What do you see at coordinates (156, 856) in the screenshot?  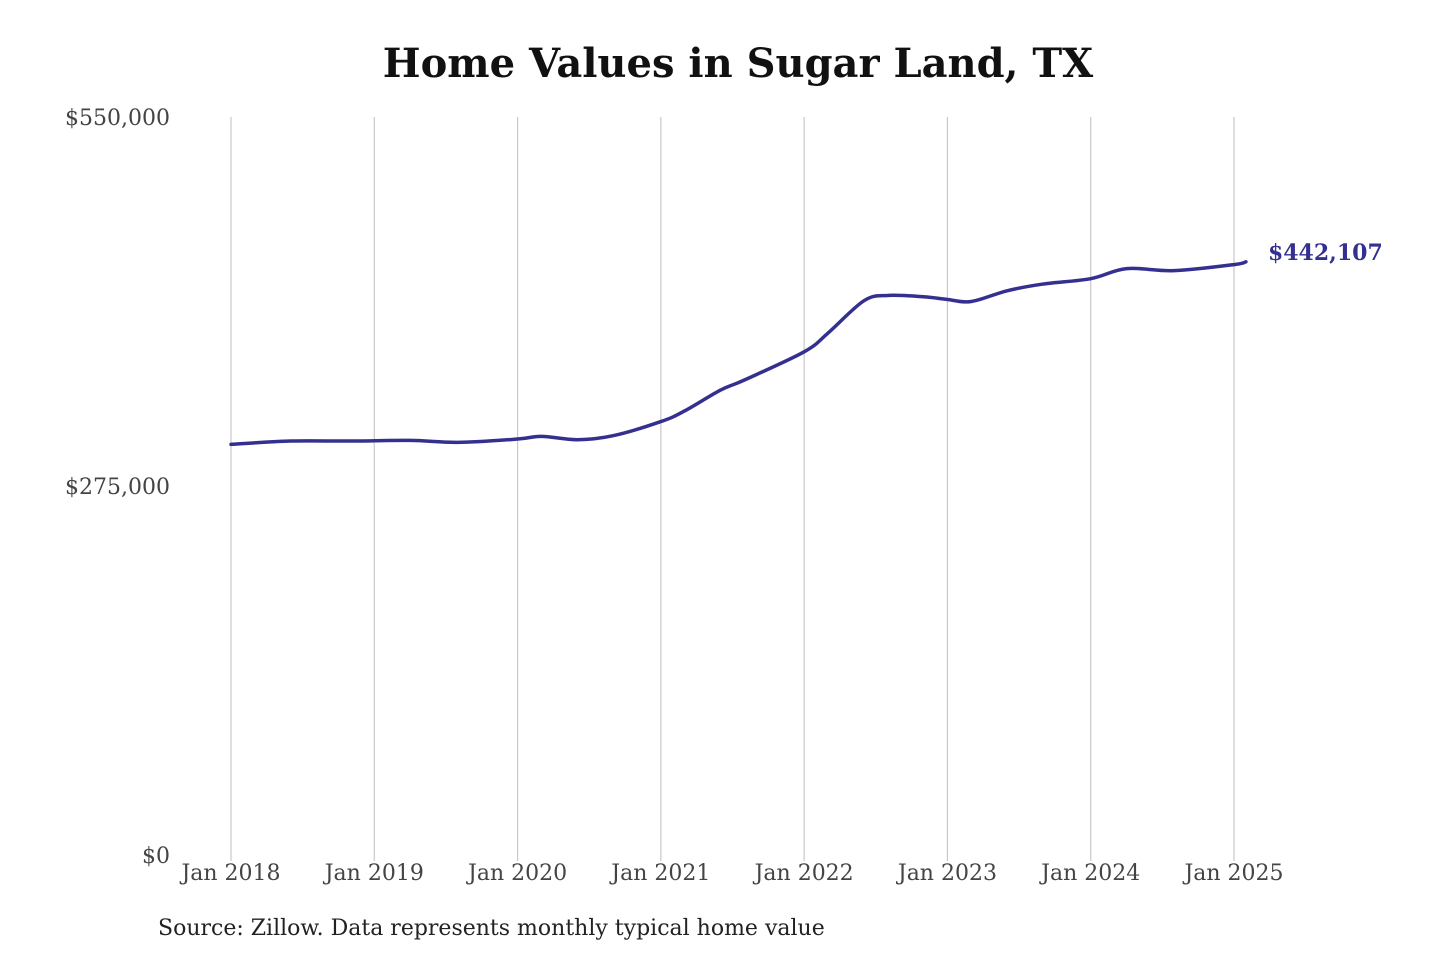 I see `y-tick-label-0: $0` at bounding box center [156, 856].